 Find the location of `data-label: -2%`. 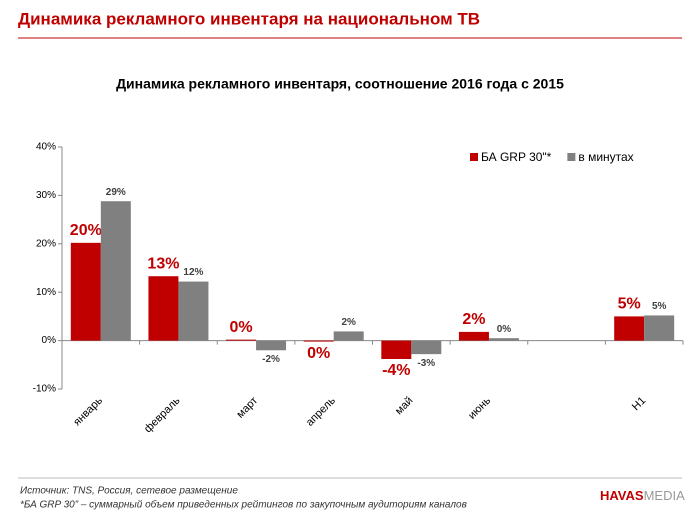

data-label: -2% is located at coordinates (271, 359).